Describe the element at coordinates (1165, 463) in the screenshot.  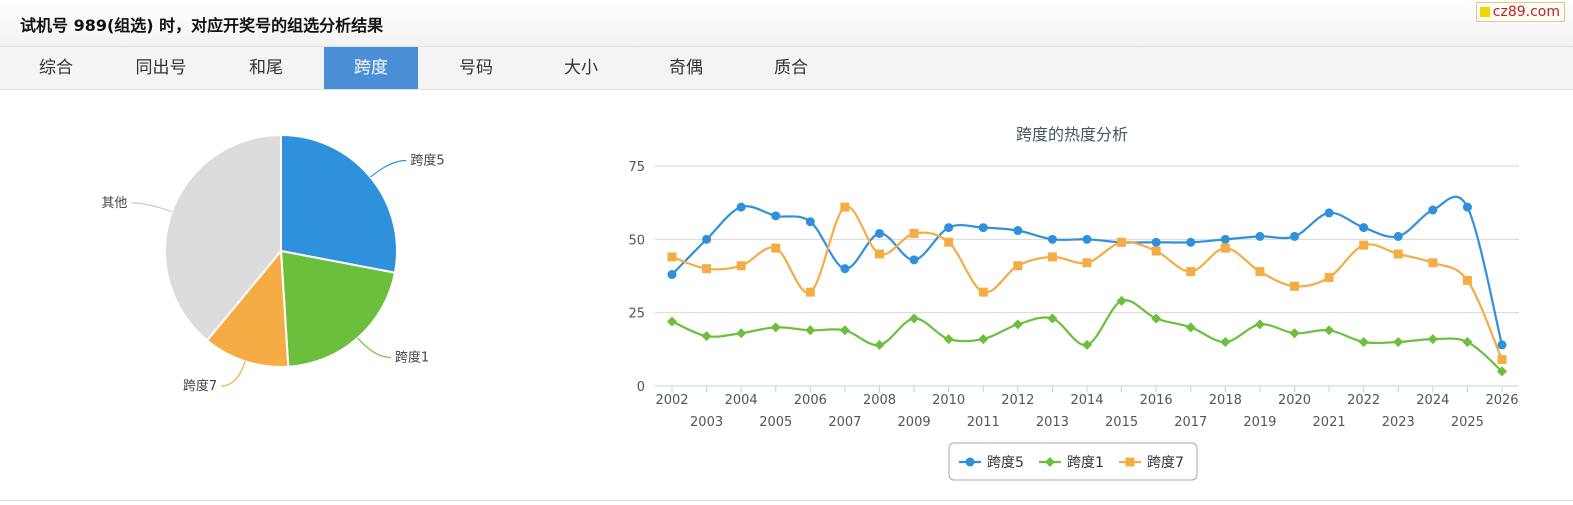
I see `legend-label-2: 跨度7` at that location.